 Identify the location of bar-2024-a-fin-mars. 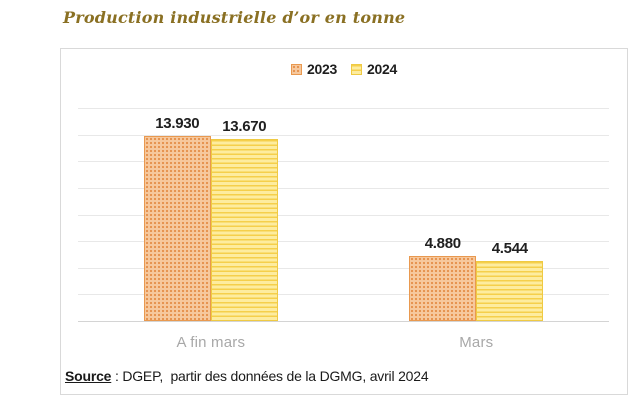
(244, 230).